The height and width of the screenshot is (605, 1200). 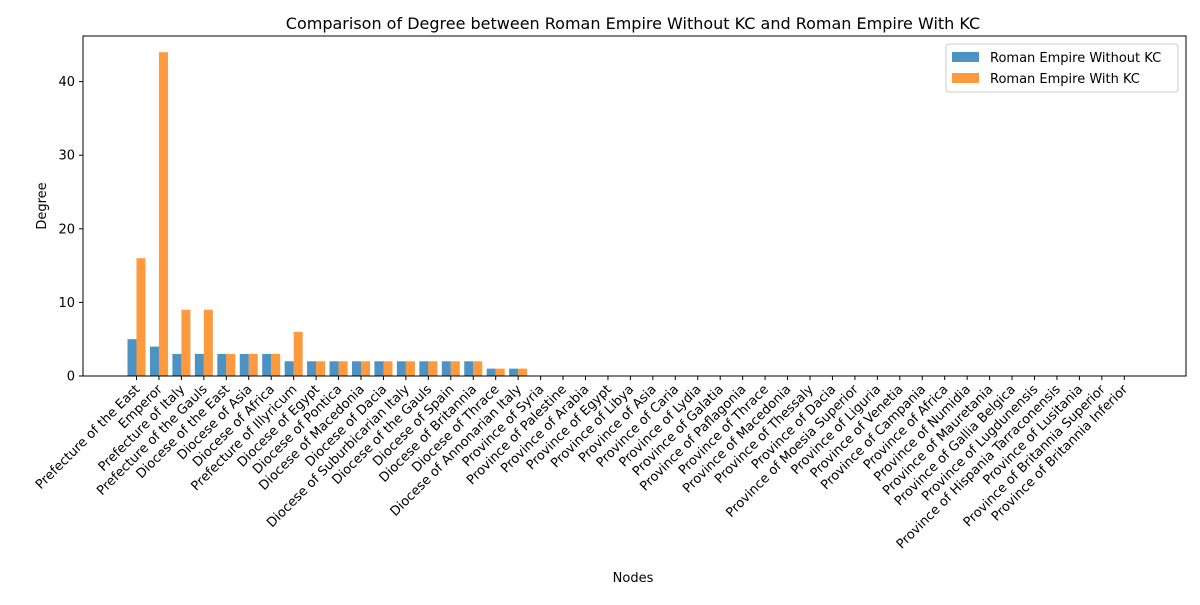 What do you see at coordinates (633, 578) in the screenshot?
I see `x-axis-label: Nodes` at bounding box center [633, 578].